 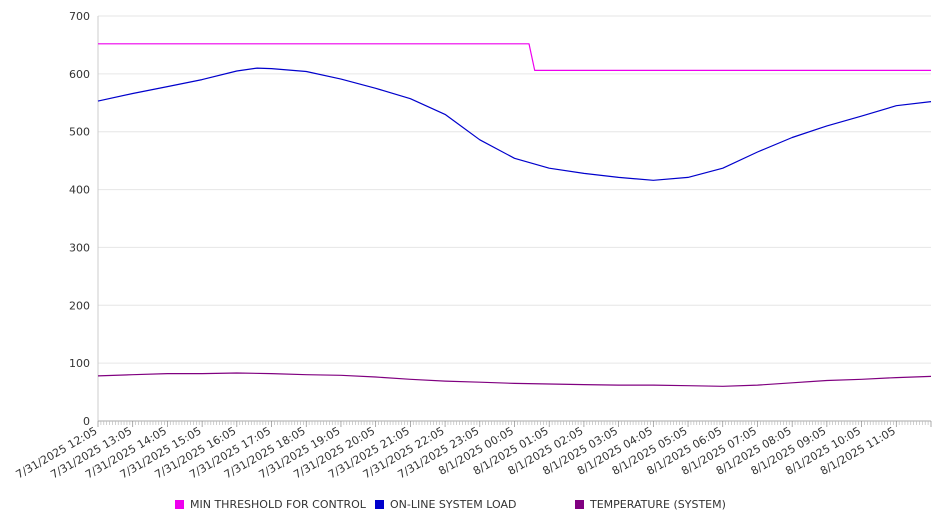 What do you see at coordinates (79, 247) in the screenshot?
I see `y-tick-label-300: 300` at bounding box center [79, 247].